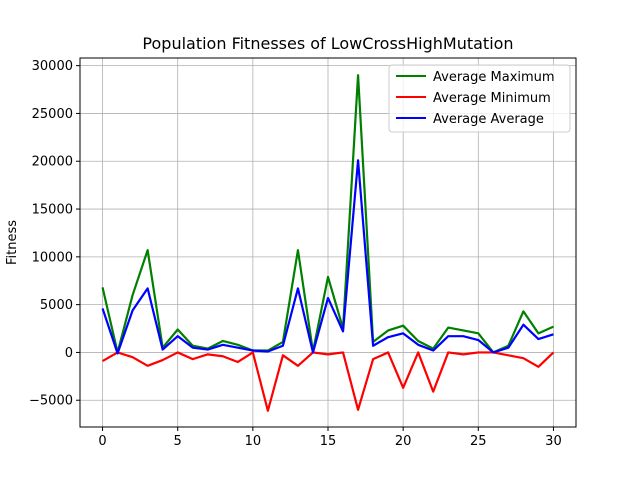  I want to click on x-tick-label: 30, so click(553, 441).